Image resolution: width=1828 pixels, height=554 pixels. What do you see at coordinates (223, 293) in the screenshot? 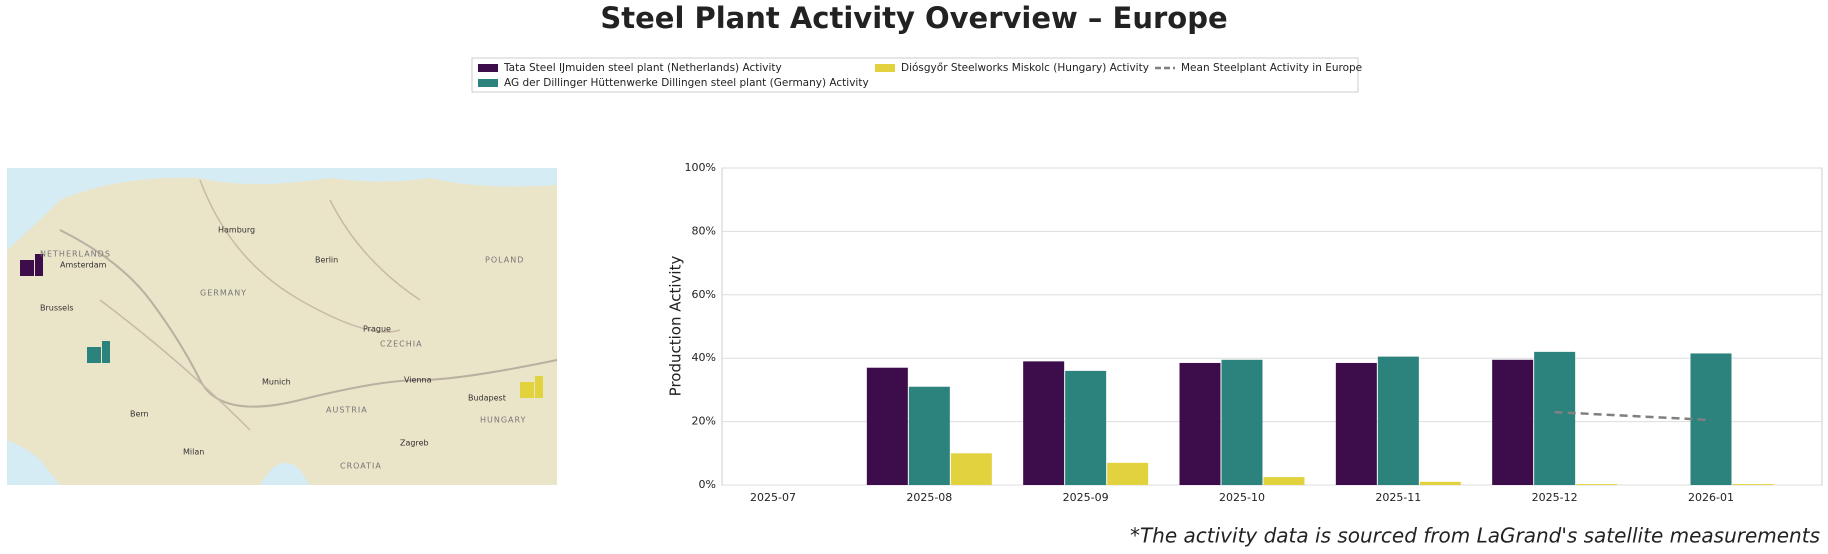
I see `map-label: GERMANY` at bounding box center [223, 293].